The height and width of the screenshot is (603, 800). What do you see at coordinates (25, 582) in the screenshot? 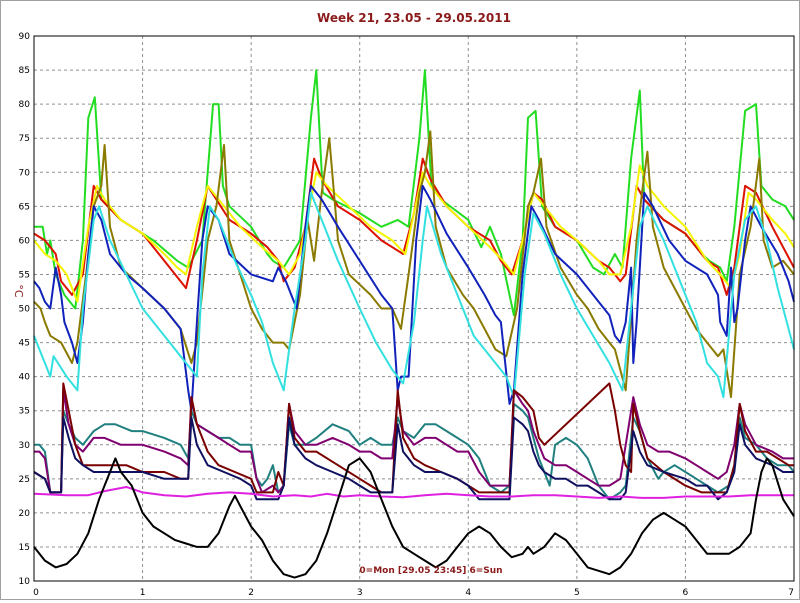
I see `y-tick-label: 10` at bounding box center [25, 582].